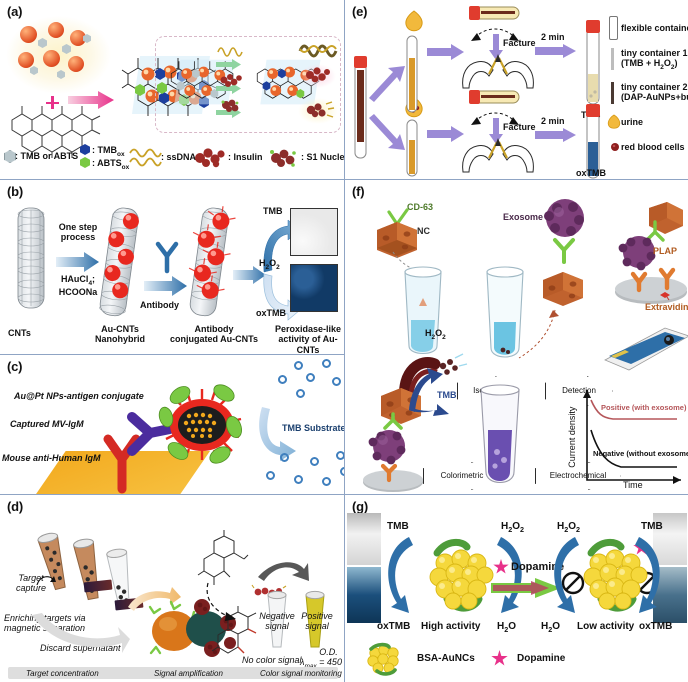 This screenshot has width=688, height=682. What do you see at coordinates (632, 437) in the screenshot?
I see `current-density-chart-svg` at bounding box center [632, 437].